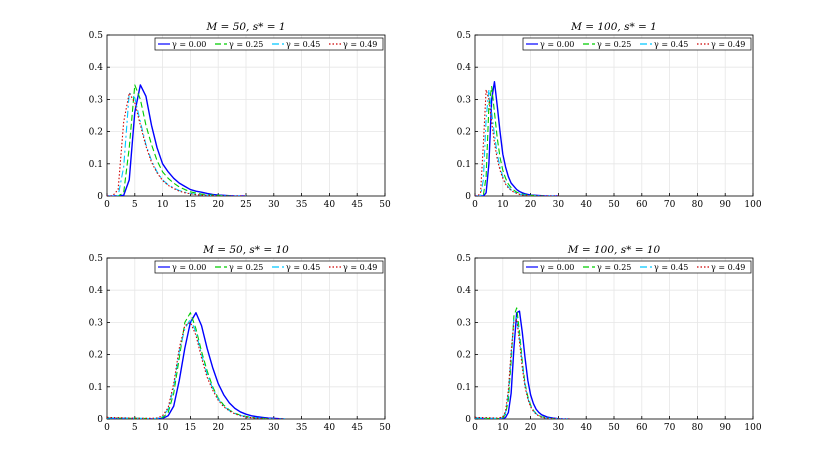 The width and height of the screenshot is (830, 472). What do you see at coordinates (614, 250) in the screenshot?
I see `chart-title: M = 100, s* = 10` at bounding box center [614, 250].